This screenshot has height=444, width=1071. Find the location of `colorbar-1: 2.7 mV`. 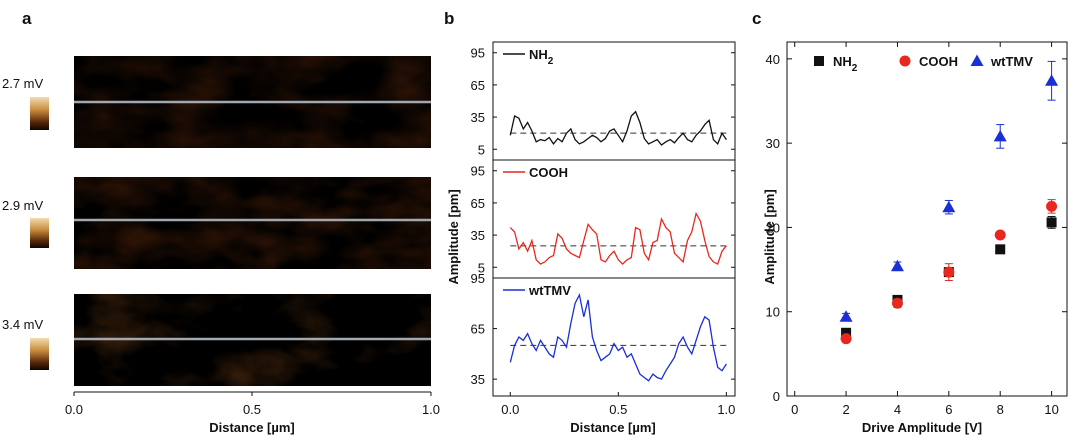

colorbar-1: 2.7 mV is located at coordinates (25, 103).